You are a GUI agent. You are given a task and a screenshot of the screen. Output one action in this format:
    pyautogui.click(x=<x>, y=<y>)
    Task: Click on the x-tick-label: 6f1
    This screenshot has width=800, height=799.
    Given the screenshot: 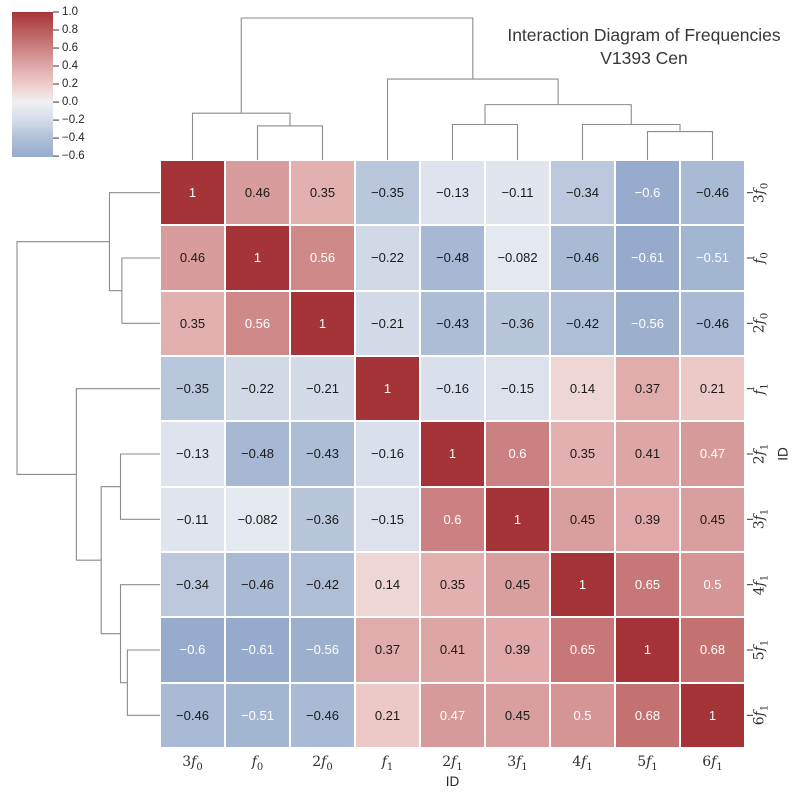 What is the action you would take?
    pyautogui.click(x=712, y=763)
    